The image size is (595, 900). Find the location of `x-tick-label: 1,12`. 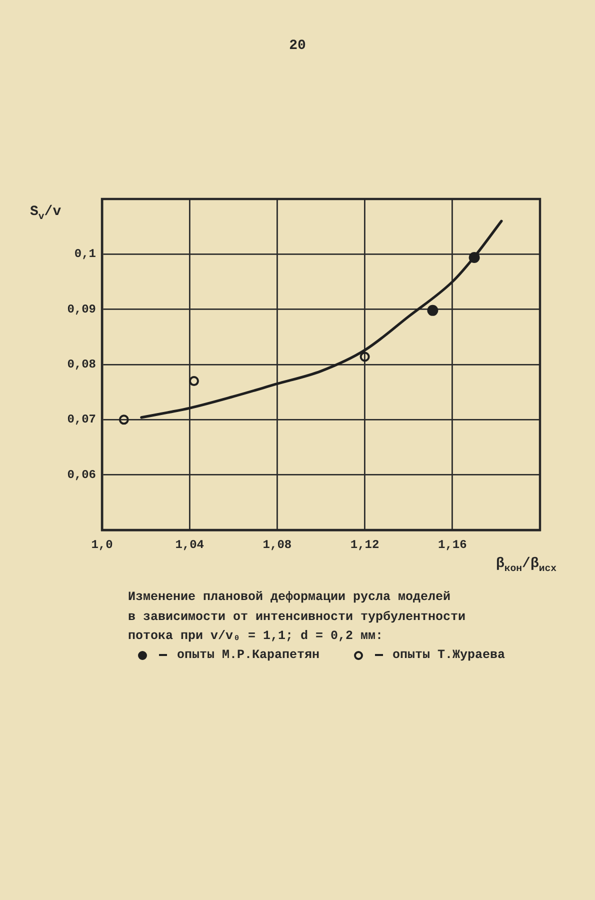

x-tick-label: 1,12 is located at coordinates (365, 545).